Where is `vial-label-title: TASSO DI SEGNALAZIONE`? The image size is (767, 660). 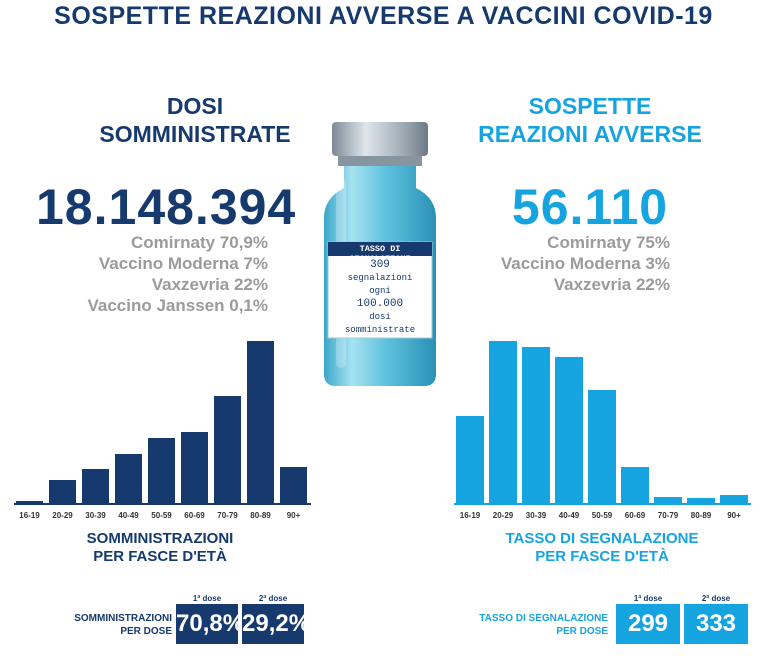
vial-label-title: TASSO DI SEGNALAZIONE is located at coordinates (380, 254).